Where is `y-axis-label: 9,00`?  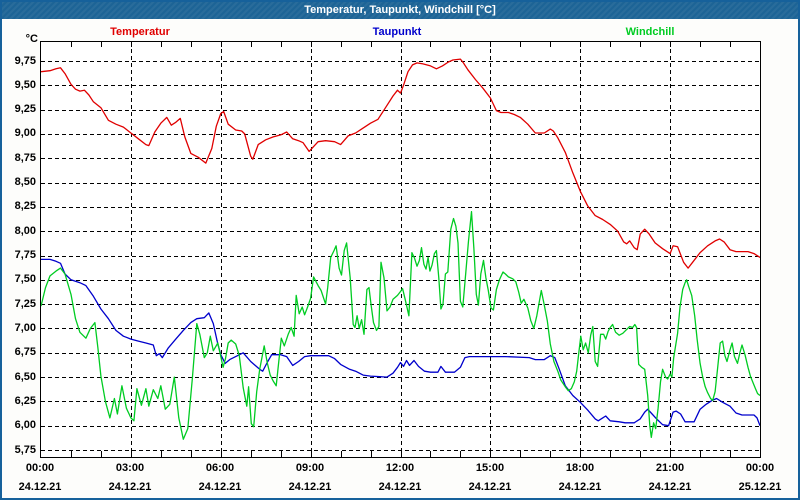 y-axis-label: 9,00 is located at coordinates (25, 133).